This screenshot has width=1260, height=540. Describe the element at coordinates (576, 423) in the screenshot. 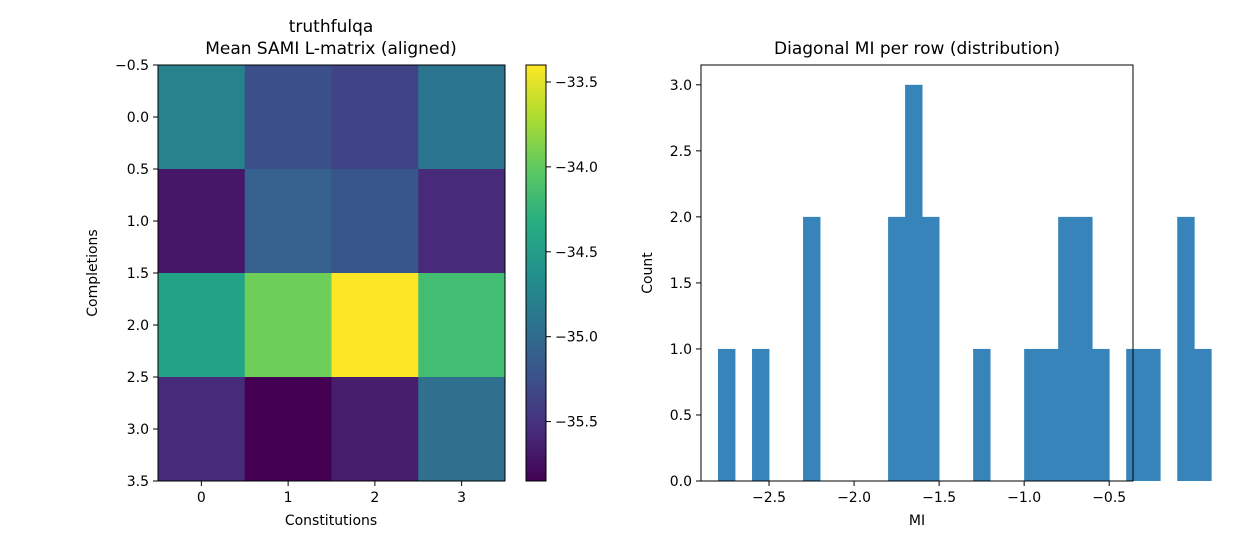

I see `colorbar-tick-label: −35.5` at that location.